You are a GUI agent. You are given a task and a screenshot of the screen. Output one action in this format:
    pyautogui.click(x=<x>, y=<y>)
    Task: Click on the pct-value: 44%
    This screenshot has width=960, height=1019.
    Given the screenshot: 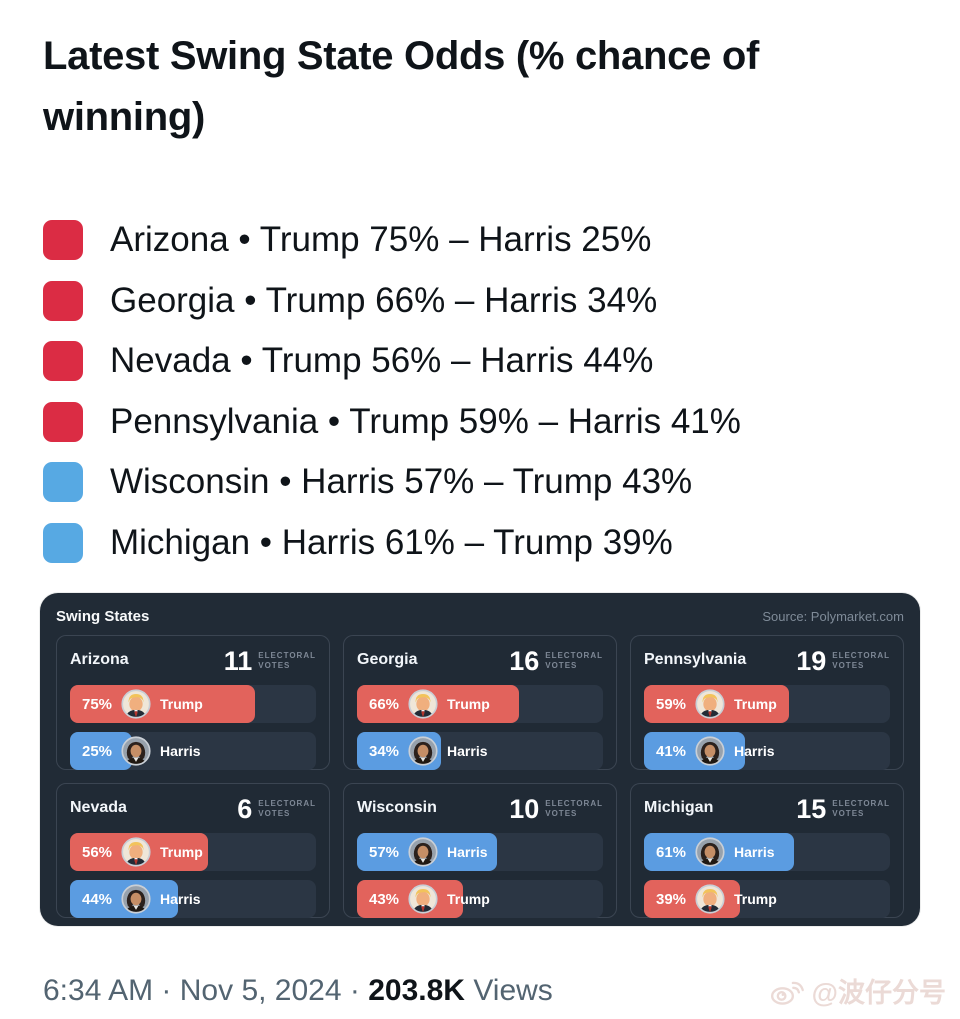 What is the action you would take?
    pyautogui.click(x=97, y=899)
    